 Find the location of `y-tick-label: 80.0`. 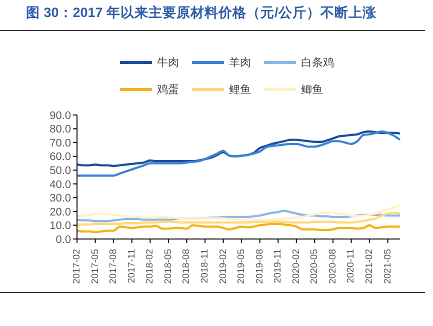

y-tick-label: 80.0 is located at coordinates (60, 130).